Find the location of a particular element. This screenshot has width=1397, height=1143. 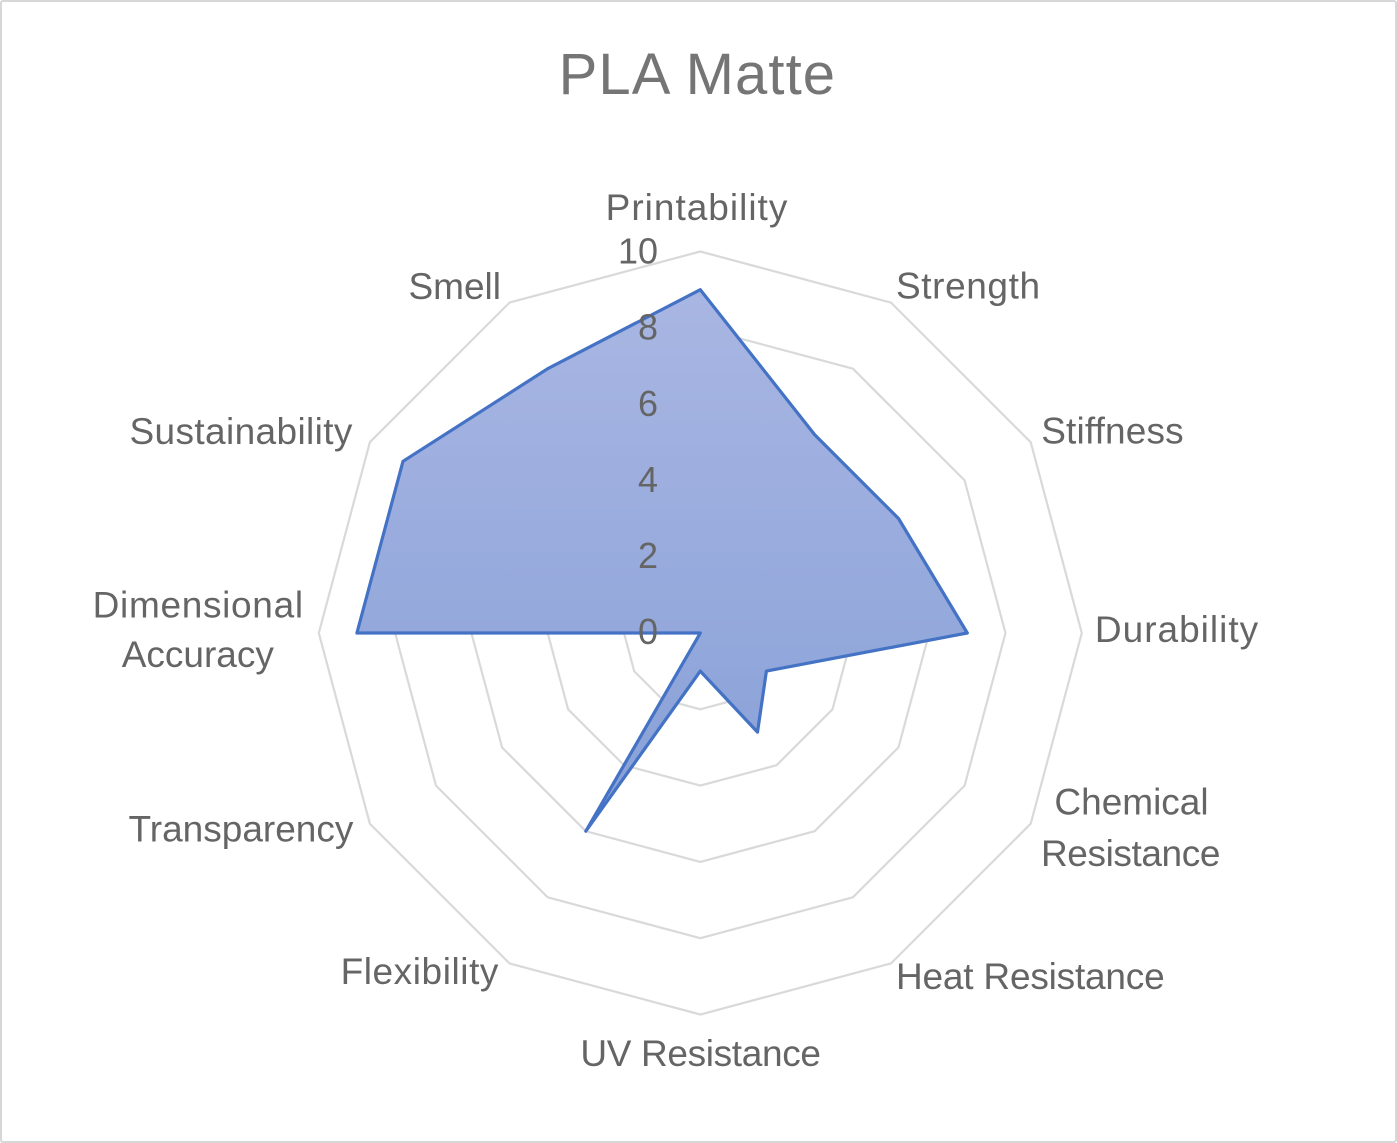

svg-text: Accuracy is located at coordinates (198, 654).